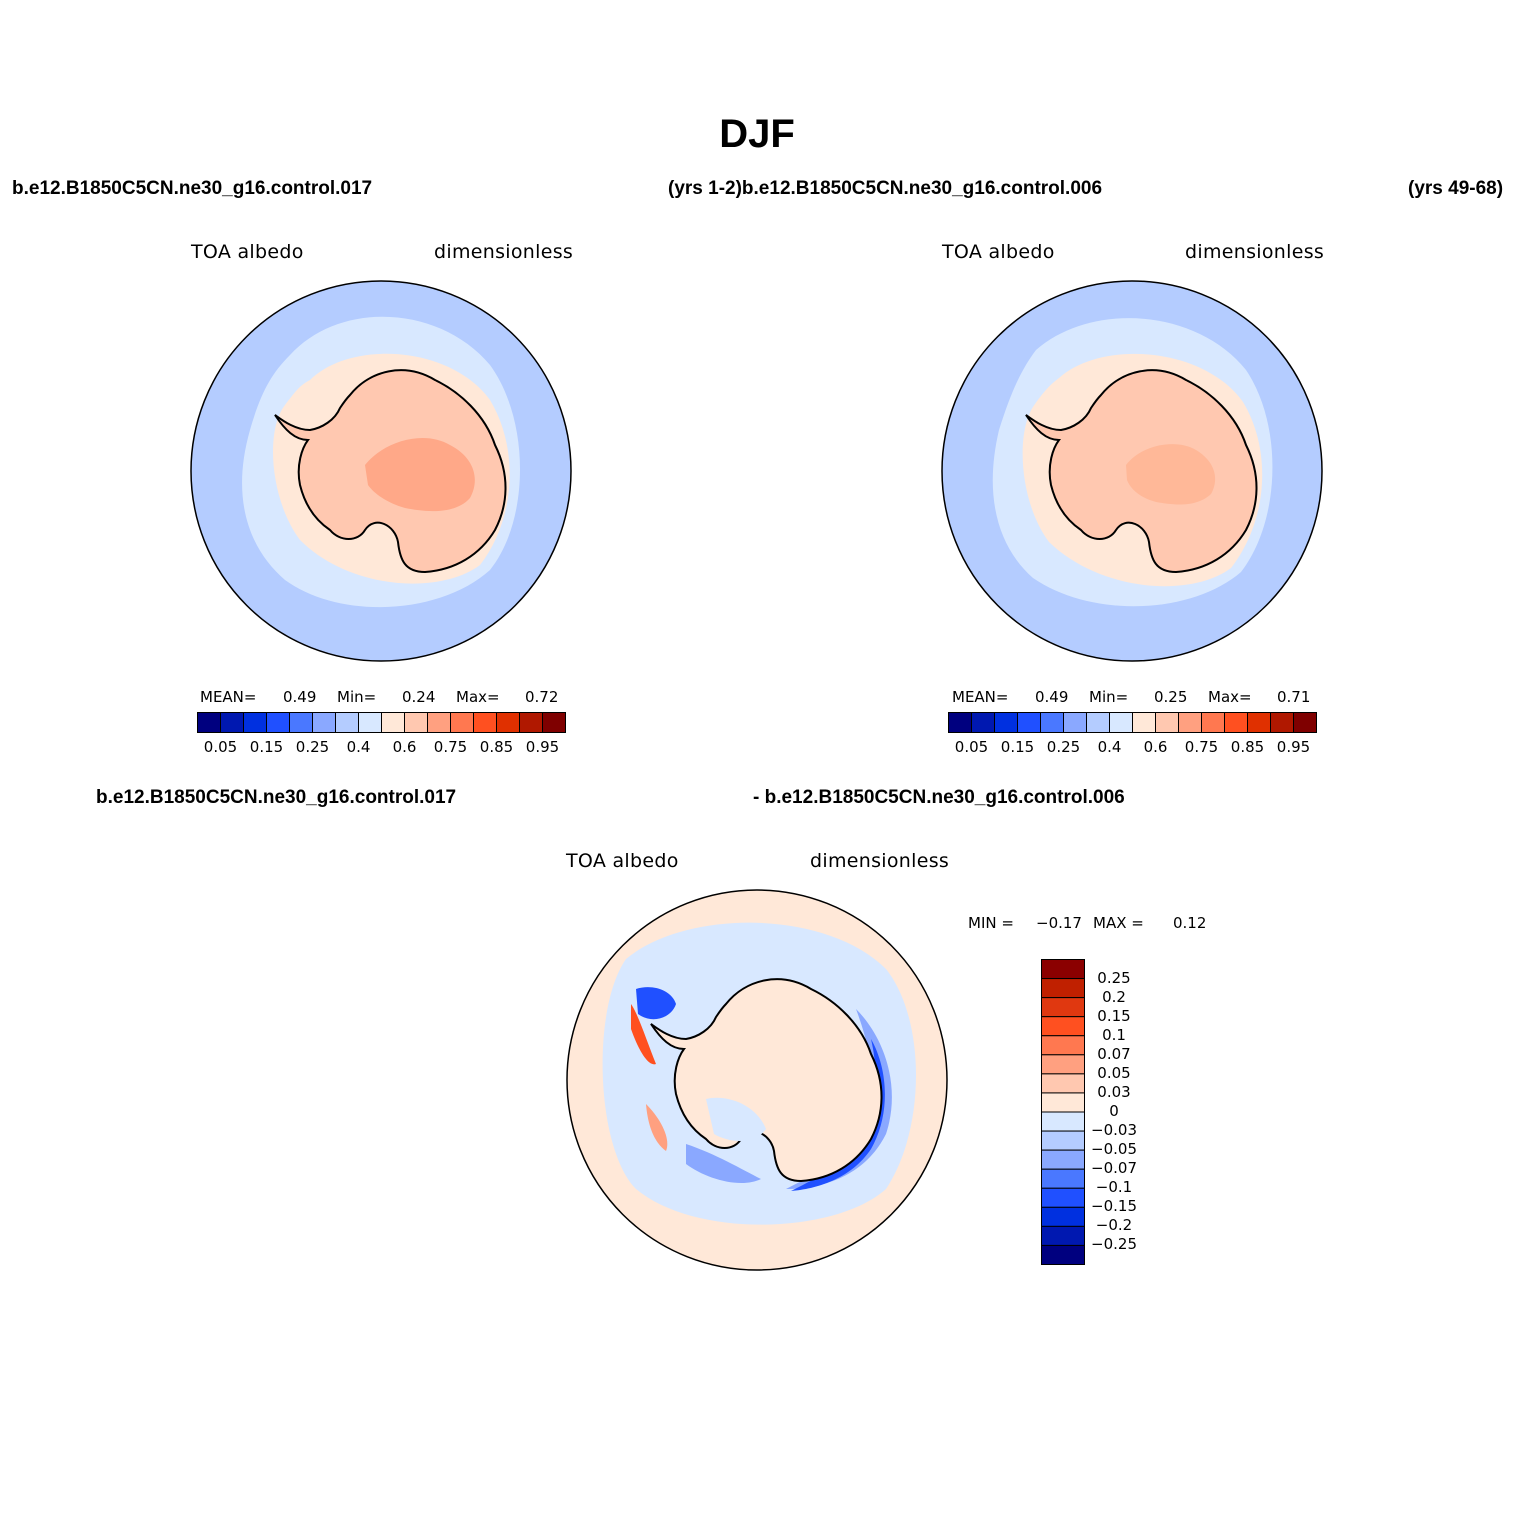 This screenshot has height=1514, width=1514. I want to click on panel2-min-value: 0.25, so click(1171, 697).